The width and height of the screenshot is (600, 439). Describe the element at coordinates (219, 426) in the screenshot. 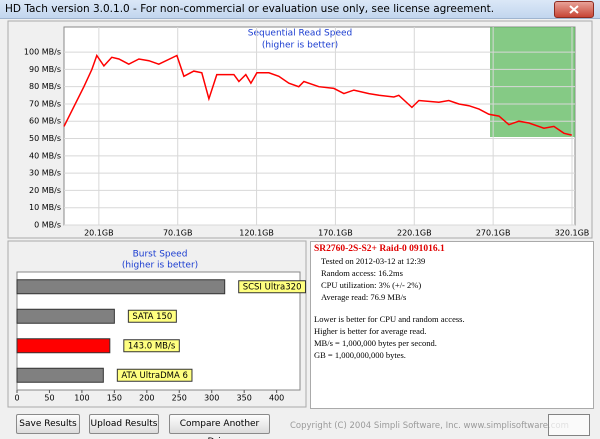

I see `compare-button: Compare Another Drive` at that location.